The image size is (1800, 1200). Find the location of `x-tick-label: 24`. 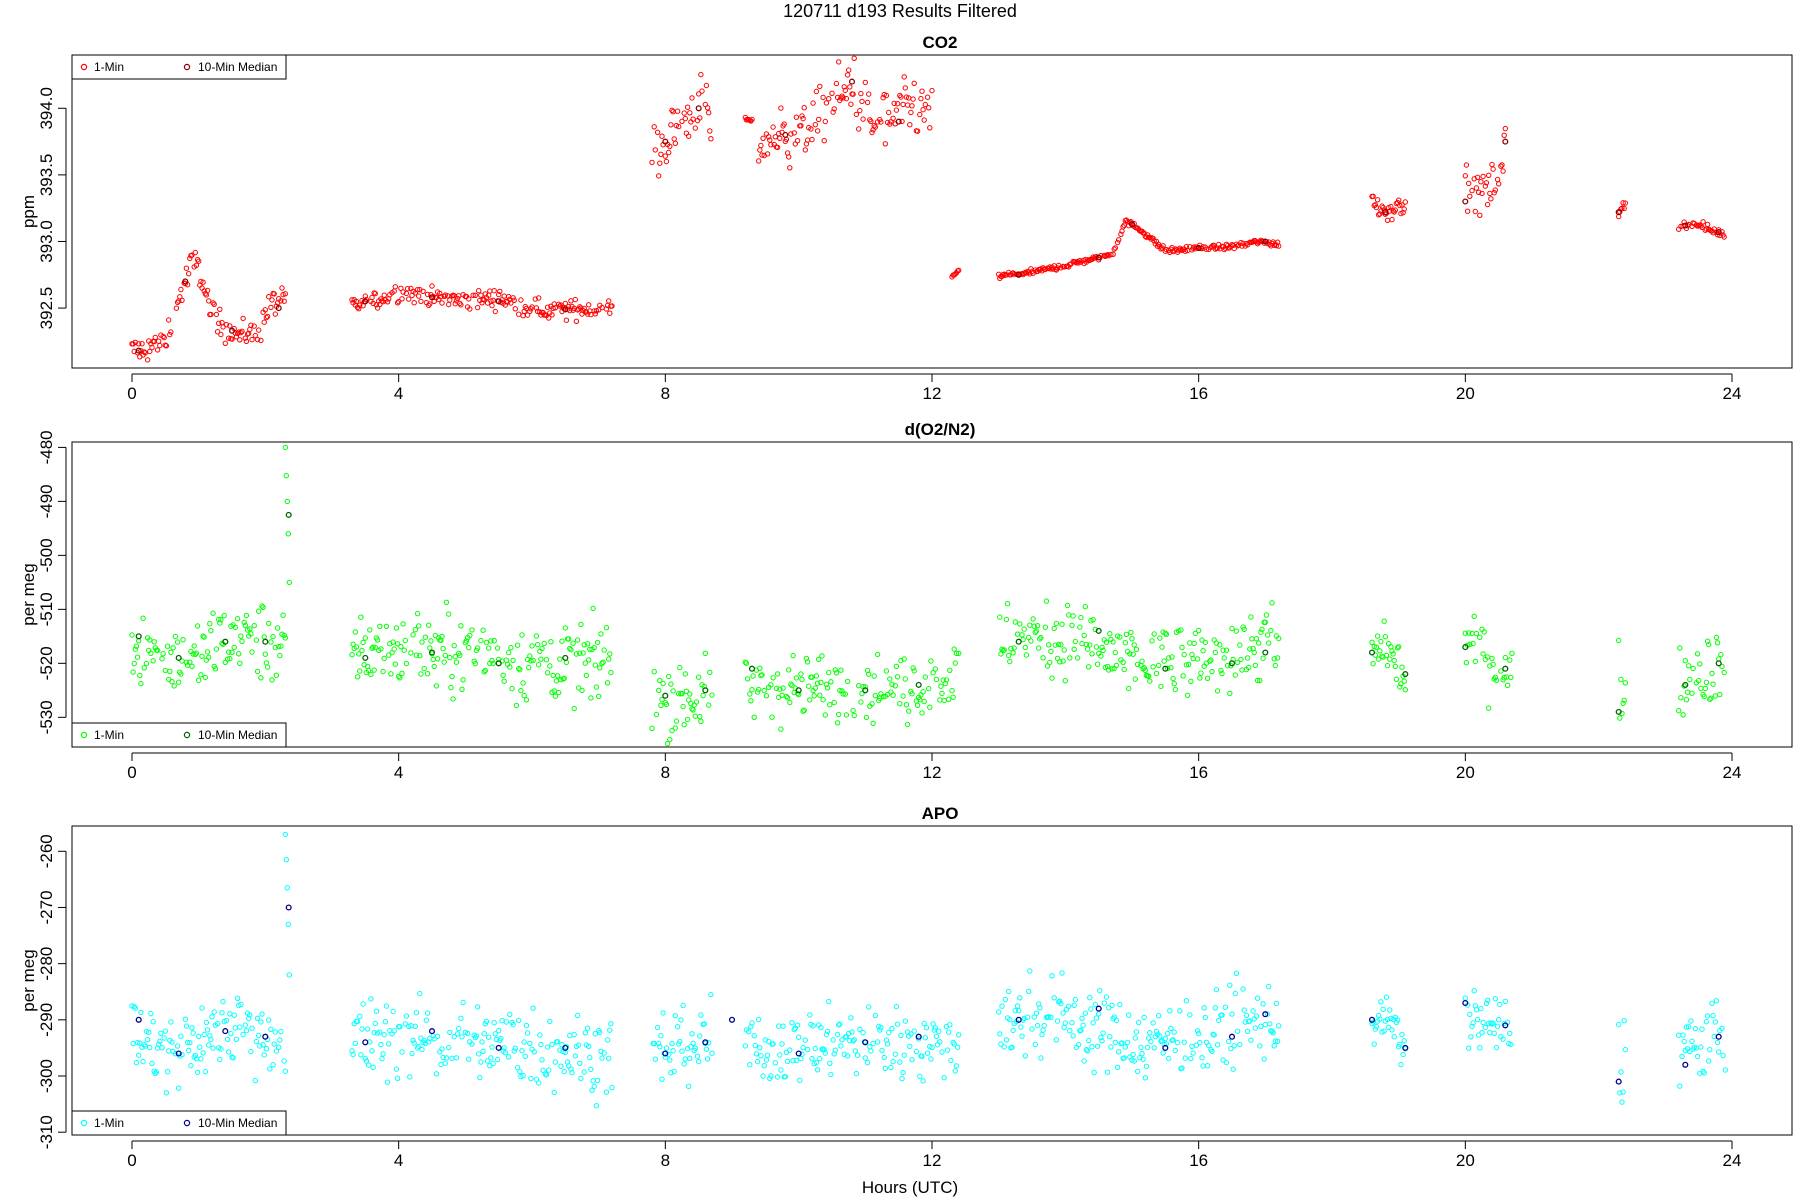

x-tick-label: 24 is located at coordinates (1732, 1160).